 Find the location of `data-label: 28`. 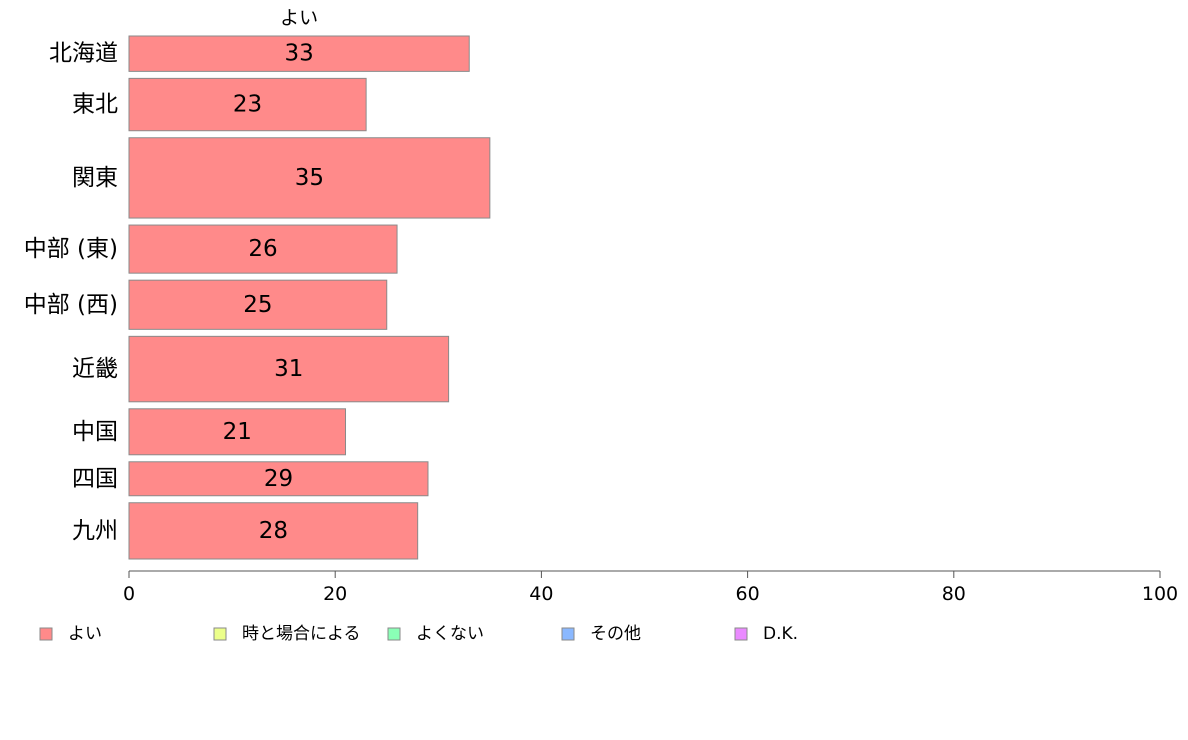

data-label: 28 is located at coordinates (273, 531).